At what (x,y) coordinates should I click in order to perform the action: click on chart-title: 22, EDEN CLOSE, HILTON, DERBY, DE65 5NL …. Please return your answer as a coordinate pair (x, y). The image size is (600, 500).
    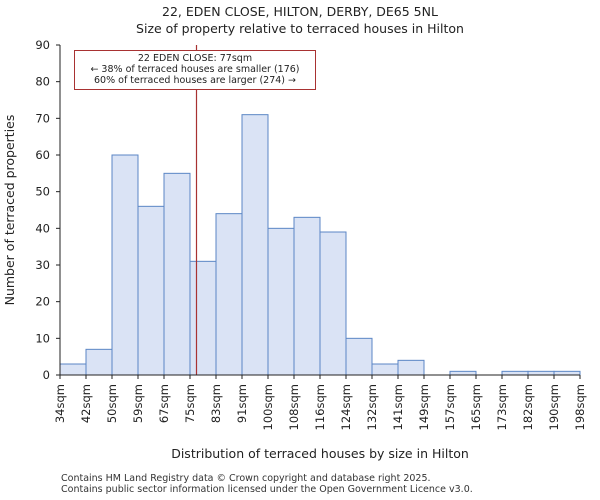
    Looking at the image, I should click on (300, 20).